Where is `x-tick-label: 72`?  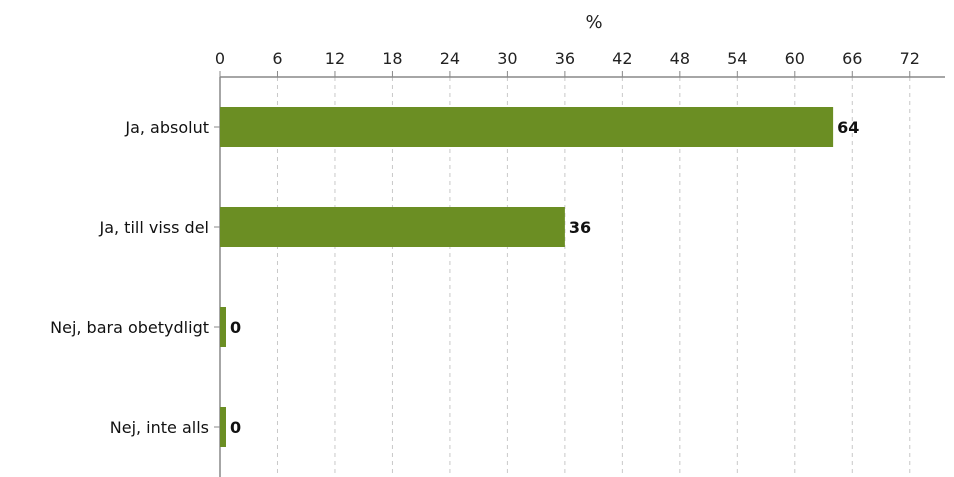
x-tick-label: 72 is located at coordinates (910, 58).